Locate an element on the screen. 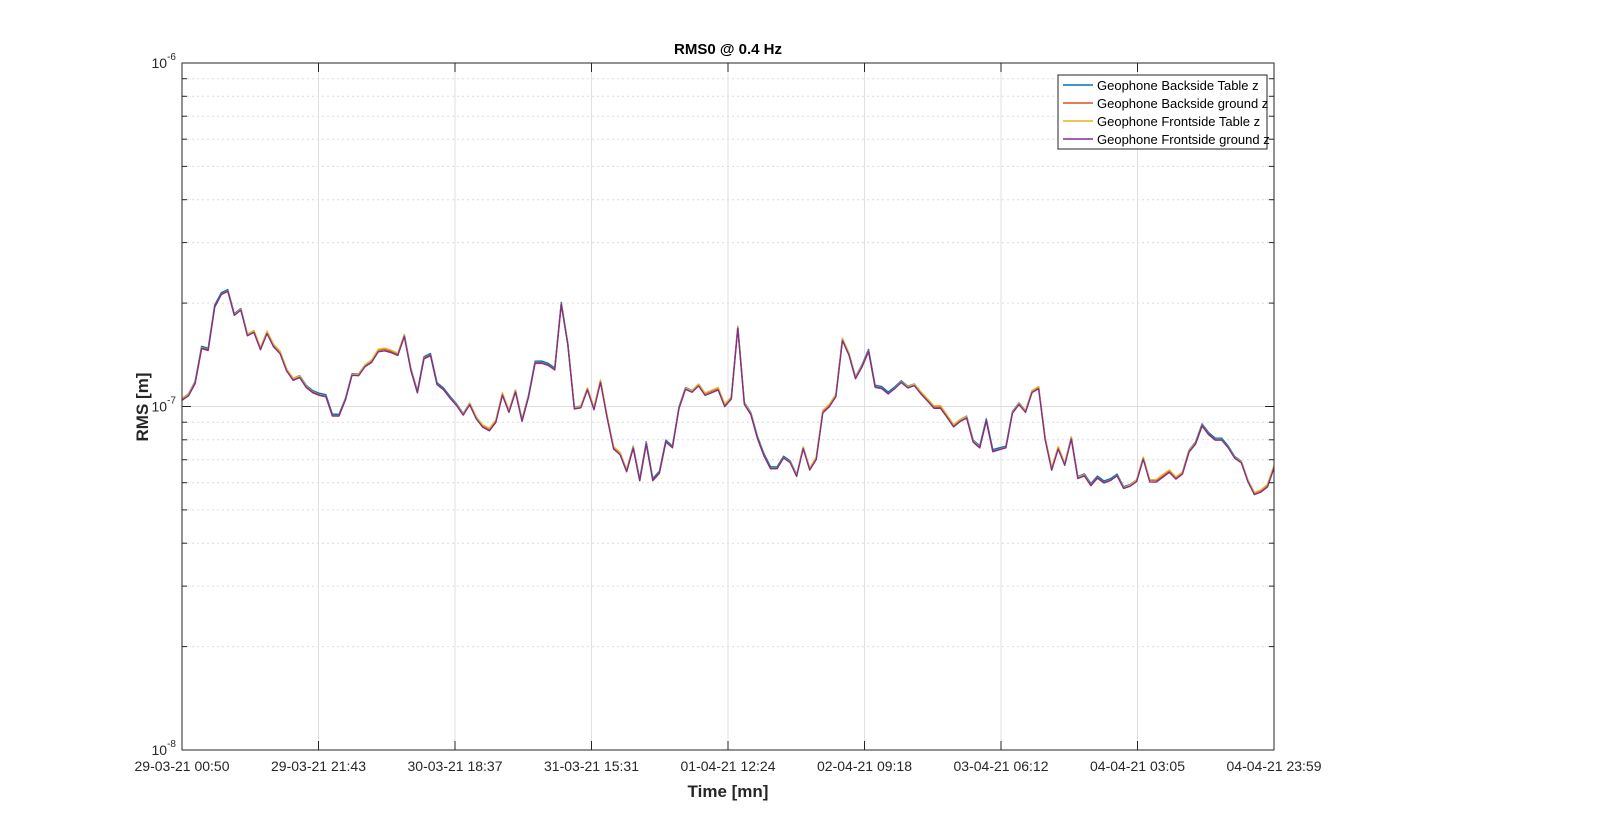 The width and height of the screenshot is (1597, 838). legend-entry-label: Geophone Frontside ground z is located at coordinates (1183, 139).